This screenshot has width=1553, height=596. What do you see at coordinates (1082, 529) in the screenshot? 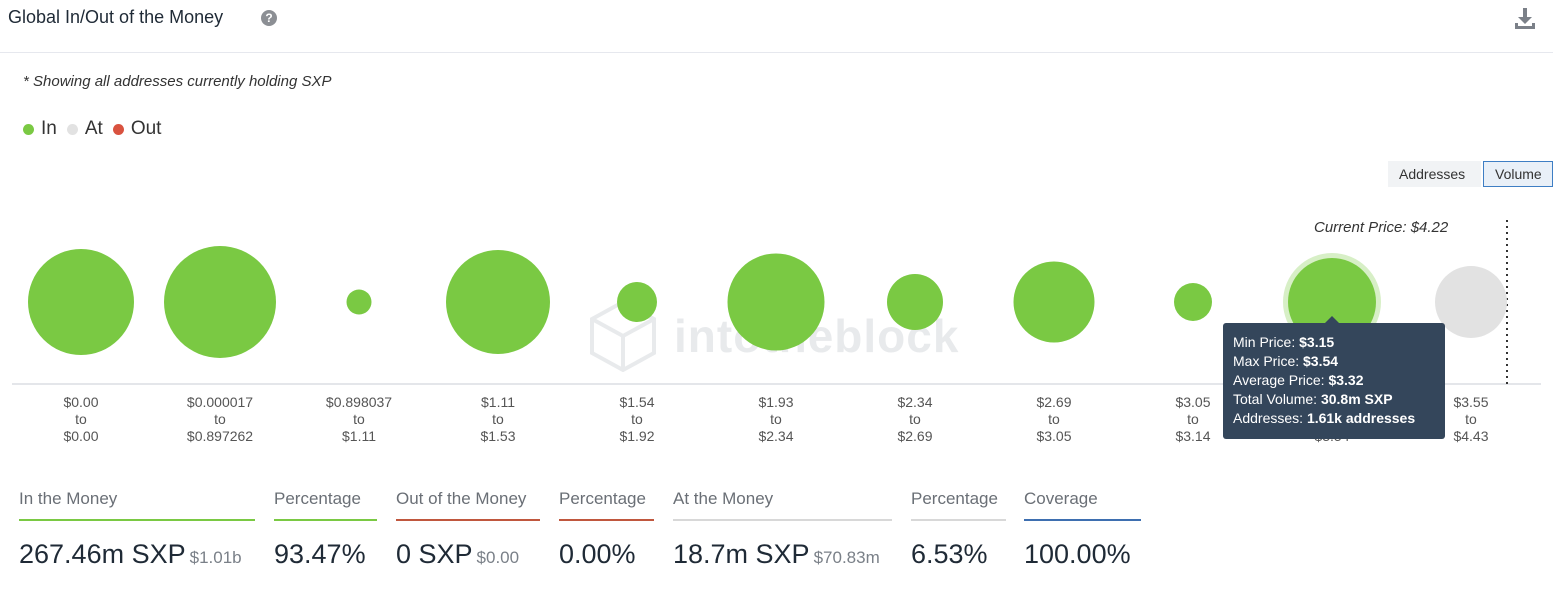
I see `stat-coverage: Coverage 100.00%` at bounding box center [1082, 529].